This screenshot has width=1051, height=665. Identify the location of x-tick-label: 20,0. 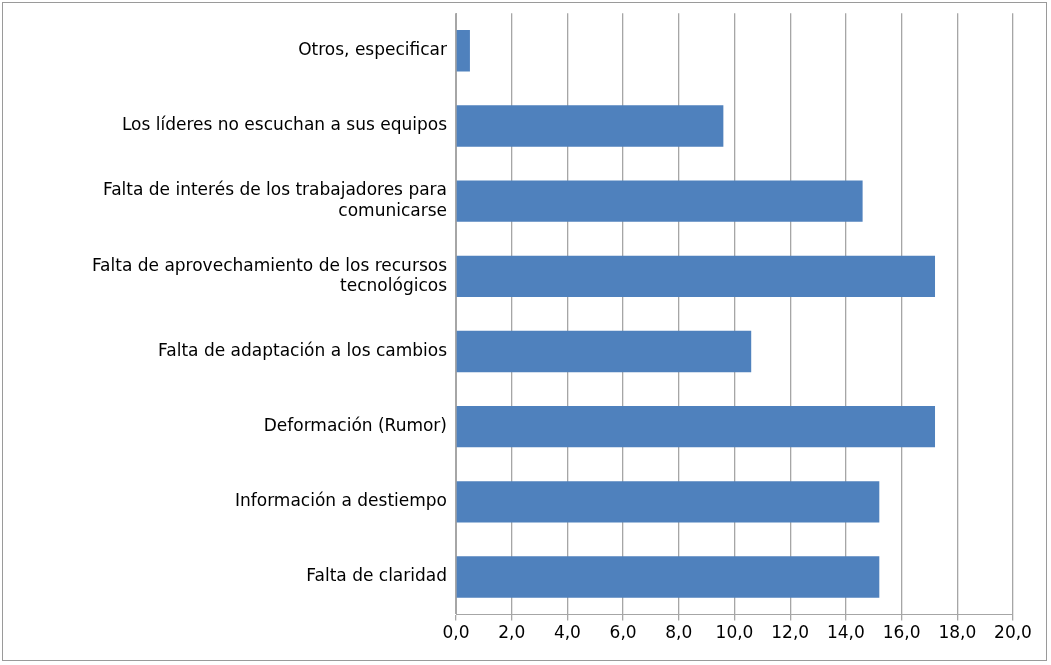
(1013, 632).